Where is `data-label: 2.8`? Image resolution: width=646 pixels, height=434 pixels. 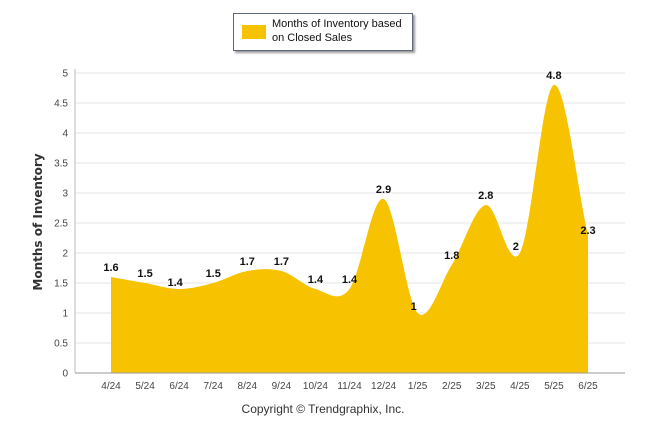
data-label: 2.8 is located at coordinates (485, 196).